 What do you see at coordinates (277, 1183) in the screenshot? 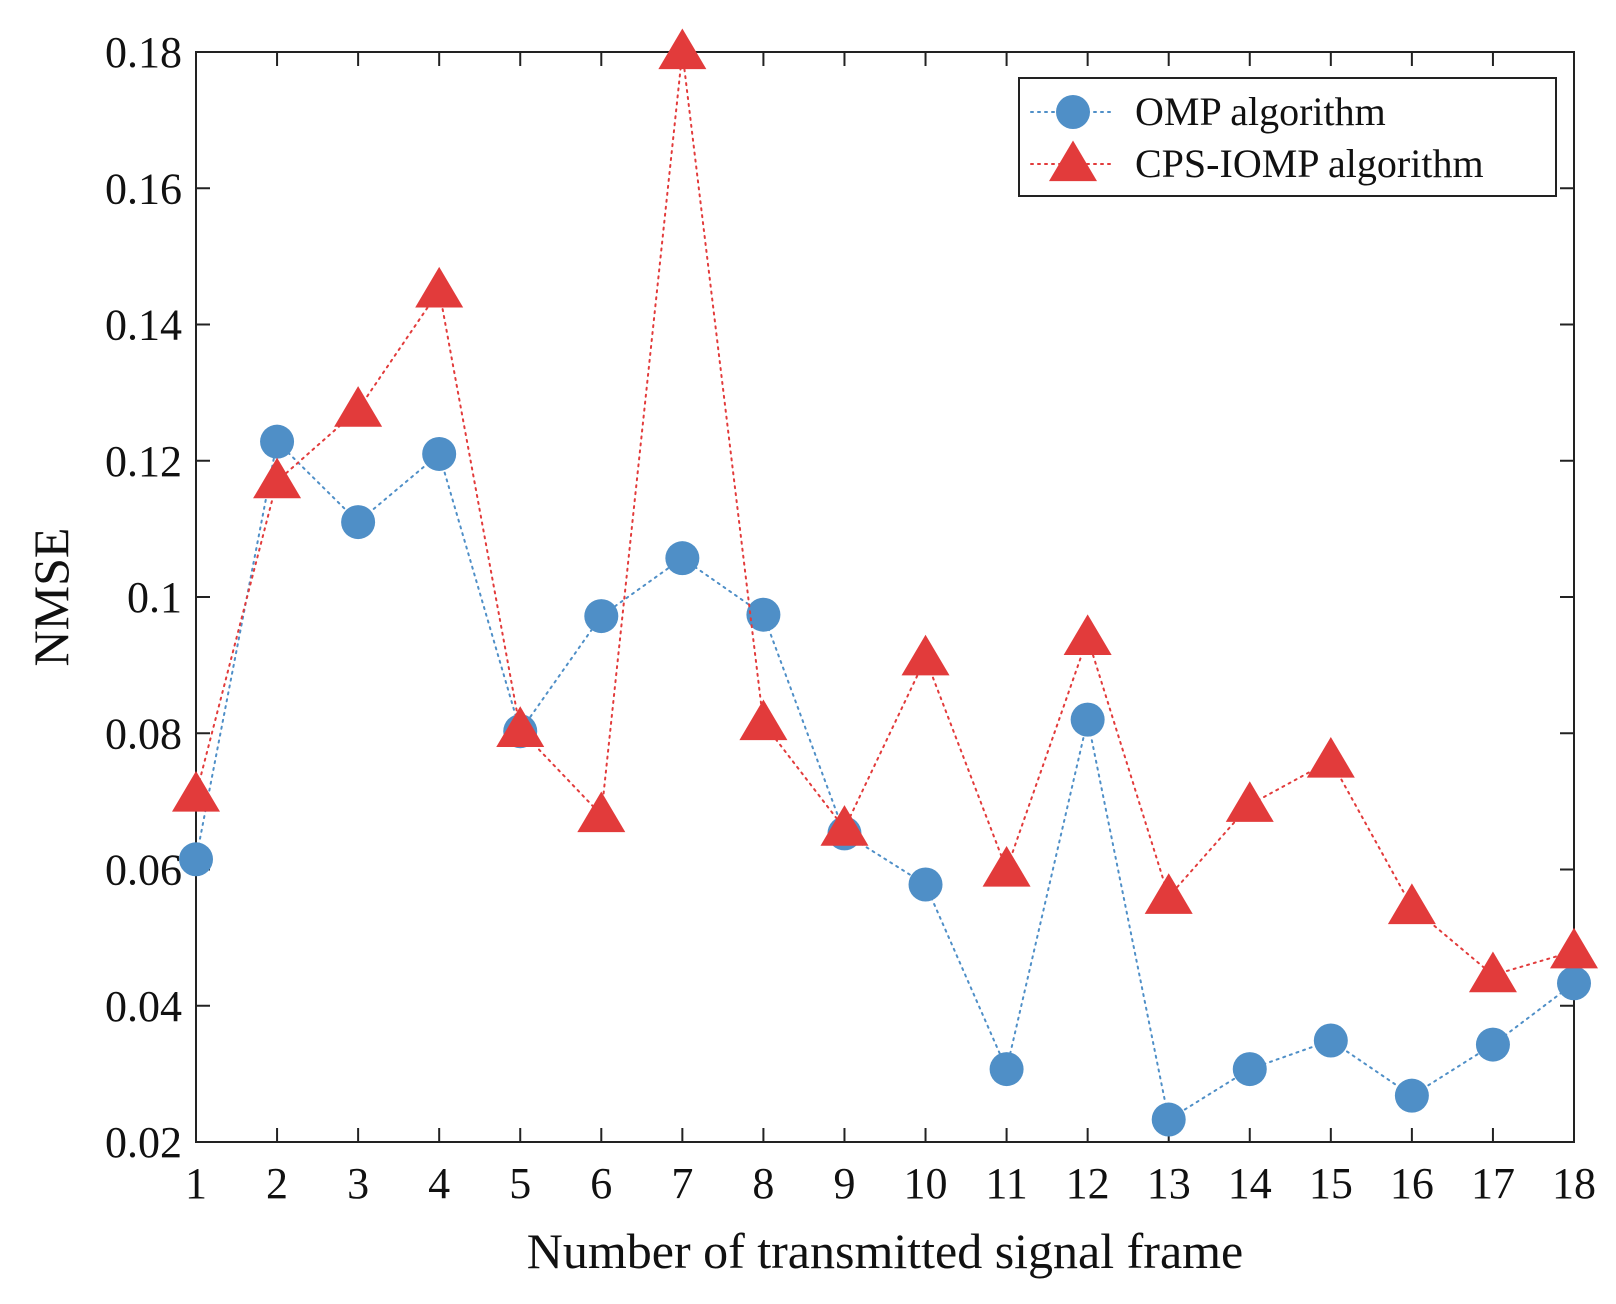
I see `x-tick-label: 2` at bounding box center [277, 1183].